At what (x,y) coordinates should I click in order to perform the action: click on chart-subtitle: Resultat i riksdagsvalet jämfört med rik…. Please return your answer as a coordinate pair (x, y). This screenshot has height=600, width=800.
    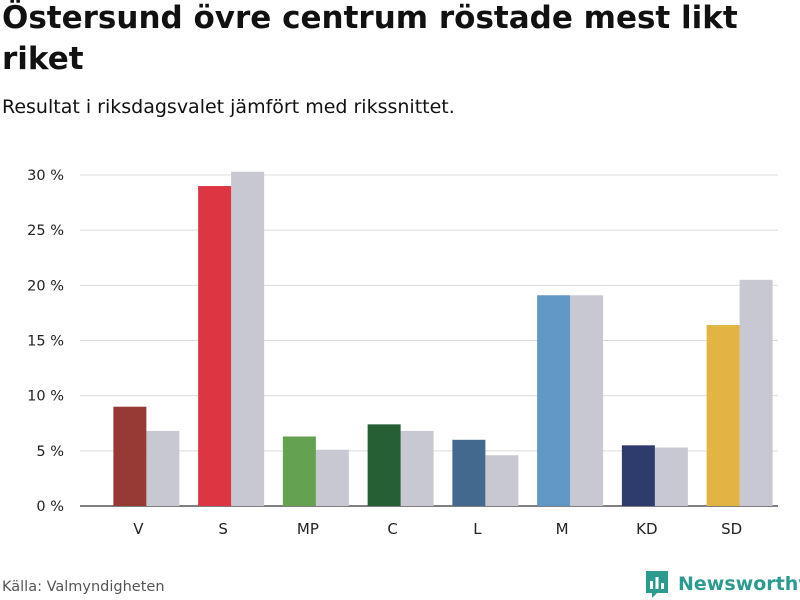
    Looking at the image, I should click on (228, 107).